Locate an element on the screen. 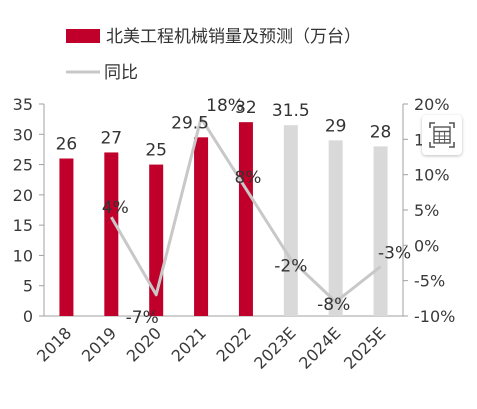 This screenshot has width=477, height=409. x-tick-label-2024E: 2024E is located at coordinates (319, 347).